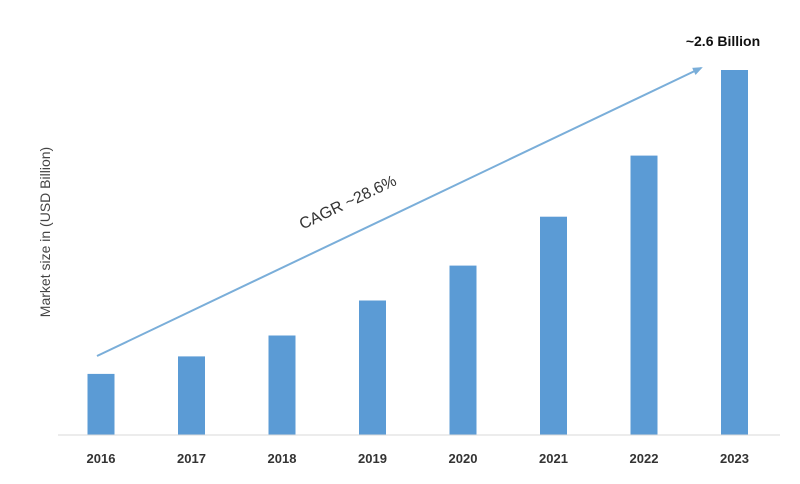 Image resolution: width=800 pixels, height=484 pixels. What do you see at coordinates (348, 203) in the screenshot?
I see `cagr-annotation: CAGR ~28.6%` at bounding box center [348, 203].